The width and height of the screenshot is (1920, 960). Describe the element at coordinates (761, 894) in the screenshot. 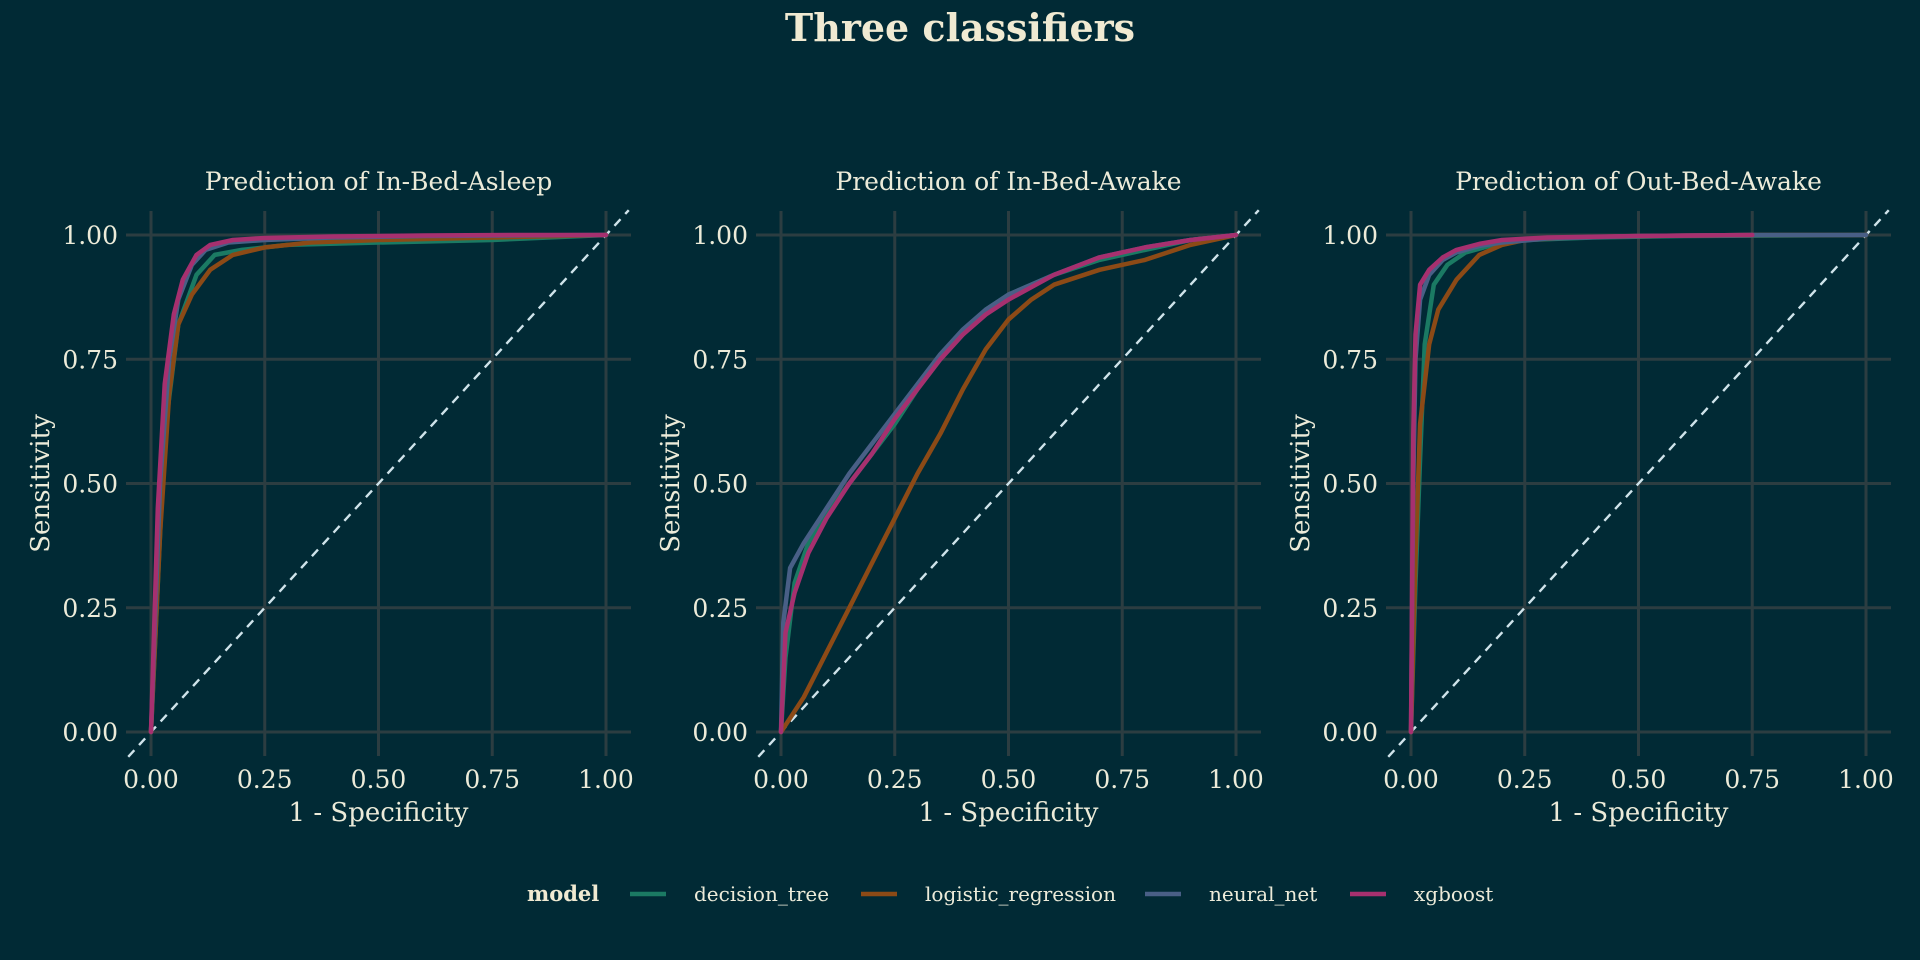

I see `legend-label: decision_tree` at that location.